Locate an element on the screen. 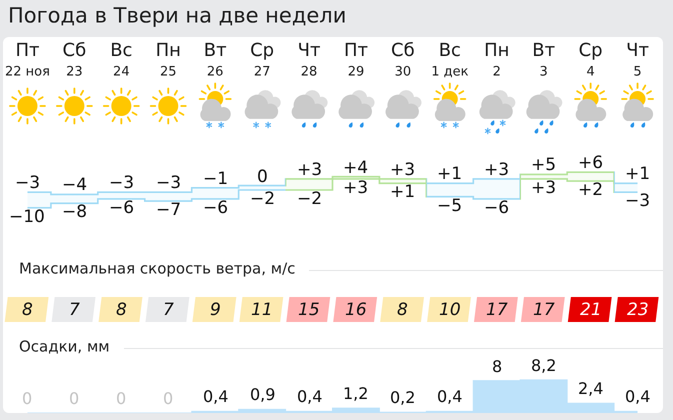 The width and height of the screenshot is (673, 420). chart-title: Погода в Твери на две недели is located at coordinates (177, 15).